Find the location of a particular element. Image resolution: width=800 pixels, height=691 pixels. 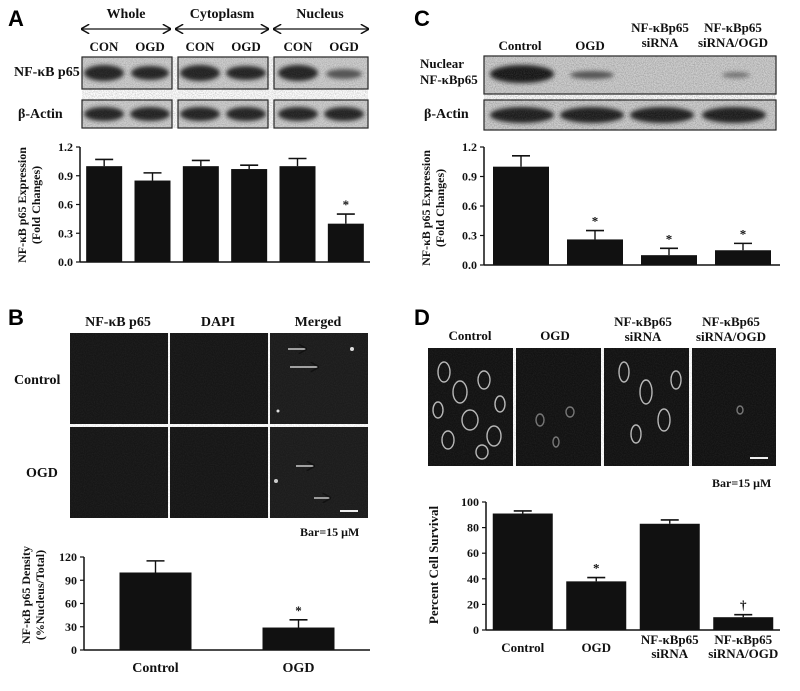

y-axis-label-b: NF-κB p65 Density is located at coordinates (26, 595).